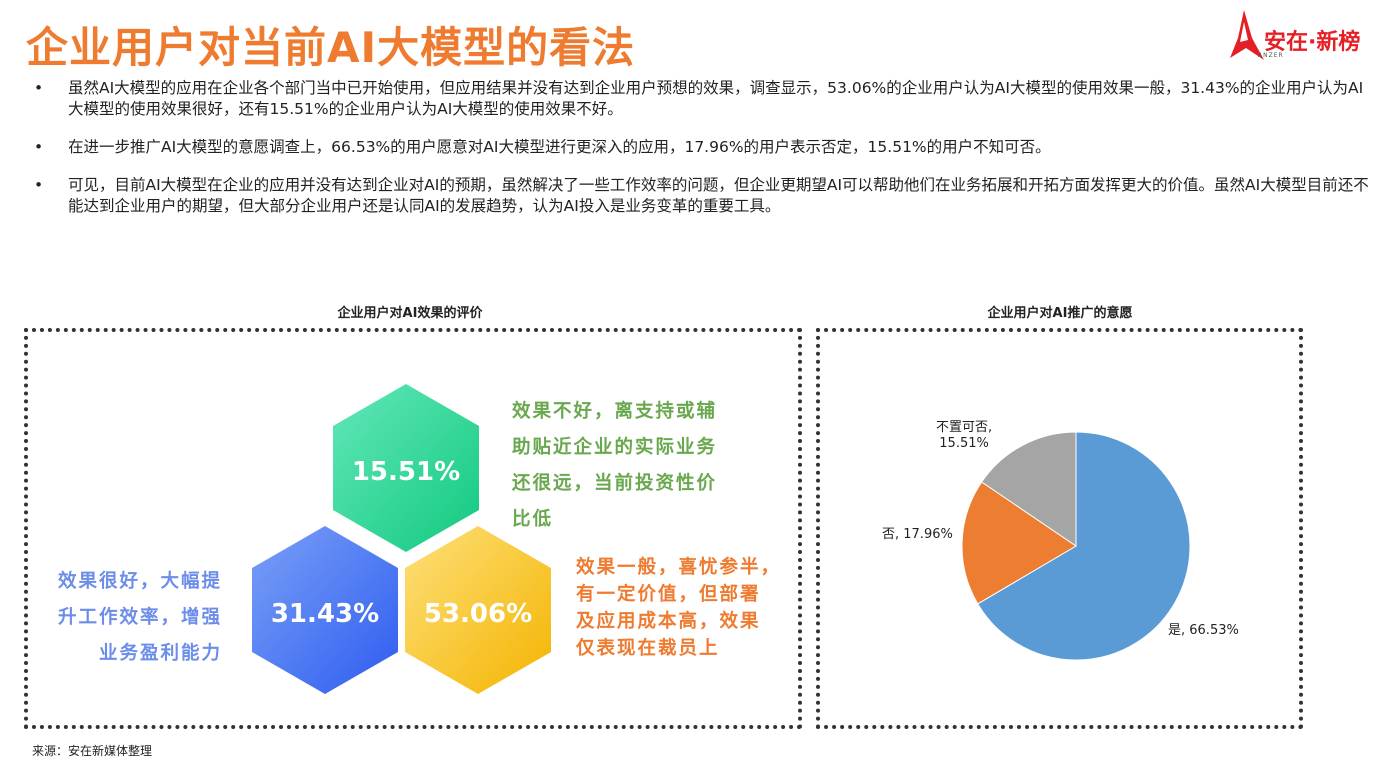 Image resolution: width=1383 pixels, height=776 pixels. I want to click on hexagon-average, so click(478, 610).